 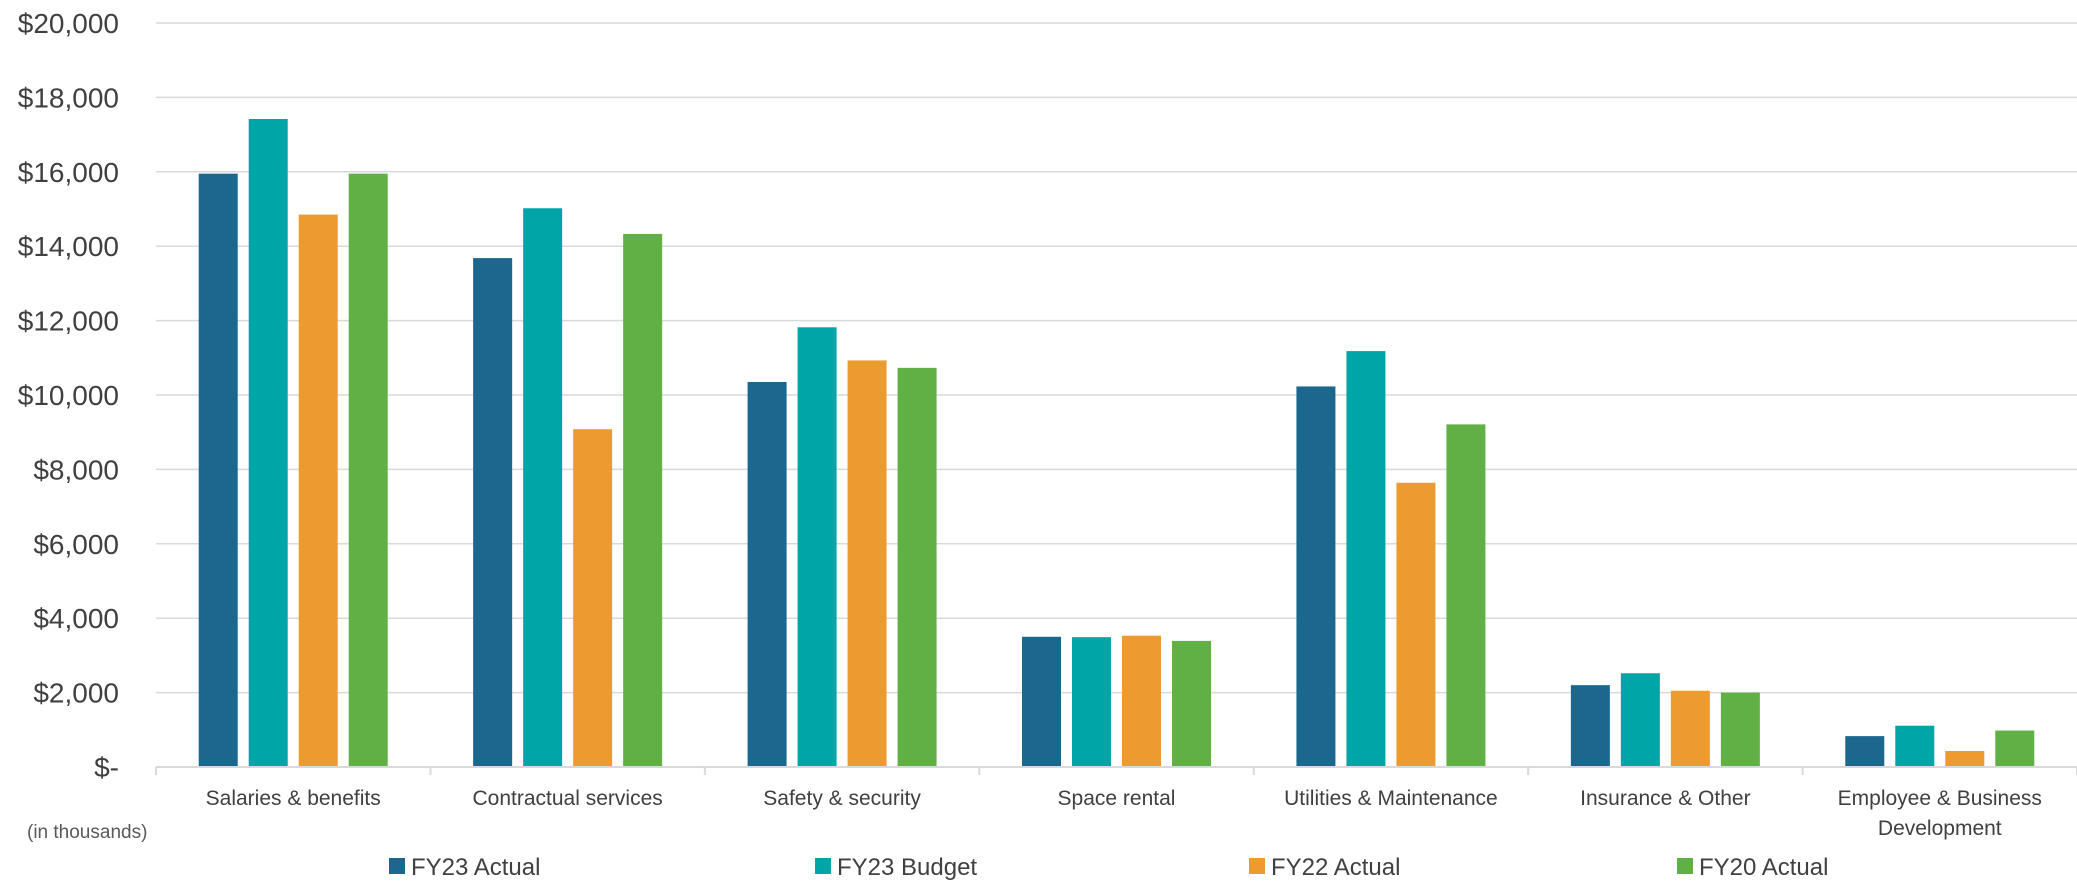 I want to click on y-tick-label: $14,000, so click(x=68, y=246).